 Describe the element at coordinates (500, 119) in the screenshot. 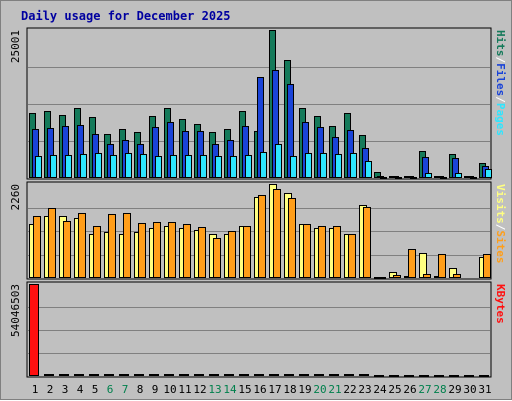

I see `legend-pages: Pages` at that location.